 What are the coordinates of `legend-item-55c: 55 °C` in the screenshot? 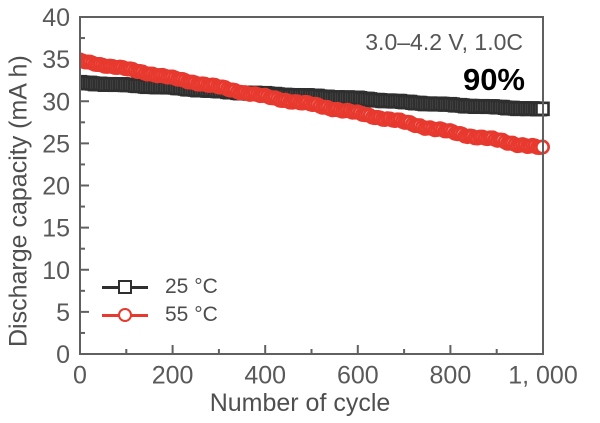 It's located at (160, 315).